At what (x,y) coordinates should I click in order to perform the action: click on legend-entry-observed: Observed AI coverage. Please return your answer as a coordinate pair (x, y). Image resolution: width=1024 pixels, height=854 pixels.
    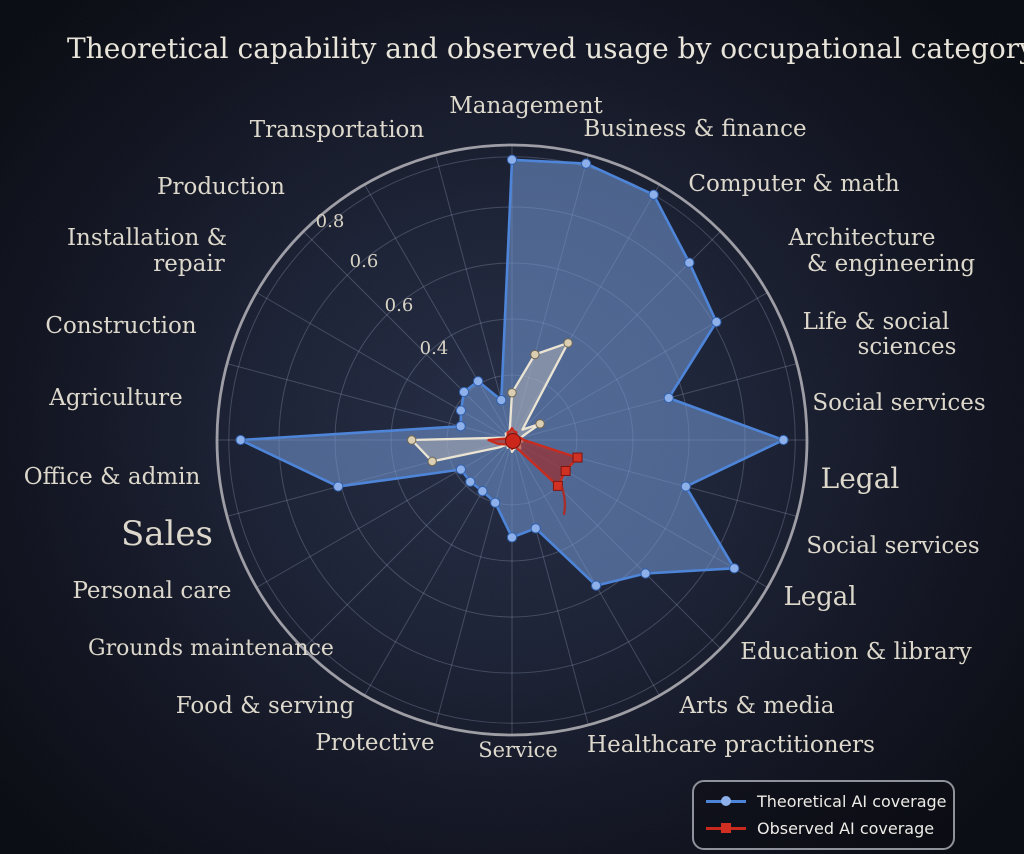
    Looking at the image, I should click on (823, 828).